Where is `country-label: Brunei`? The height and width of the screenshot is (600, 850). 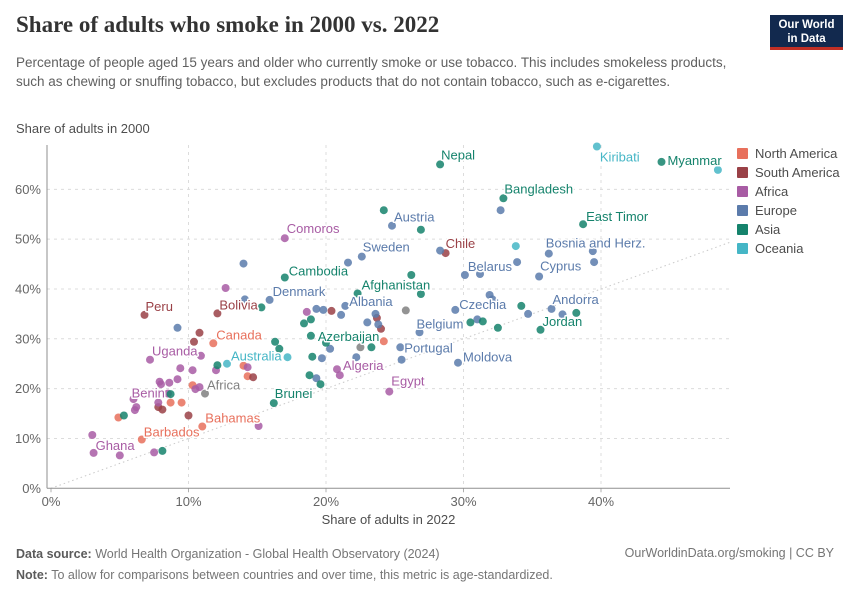
country-label: Brunei is located at coordinates (293, 394).